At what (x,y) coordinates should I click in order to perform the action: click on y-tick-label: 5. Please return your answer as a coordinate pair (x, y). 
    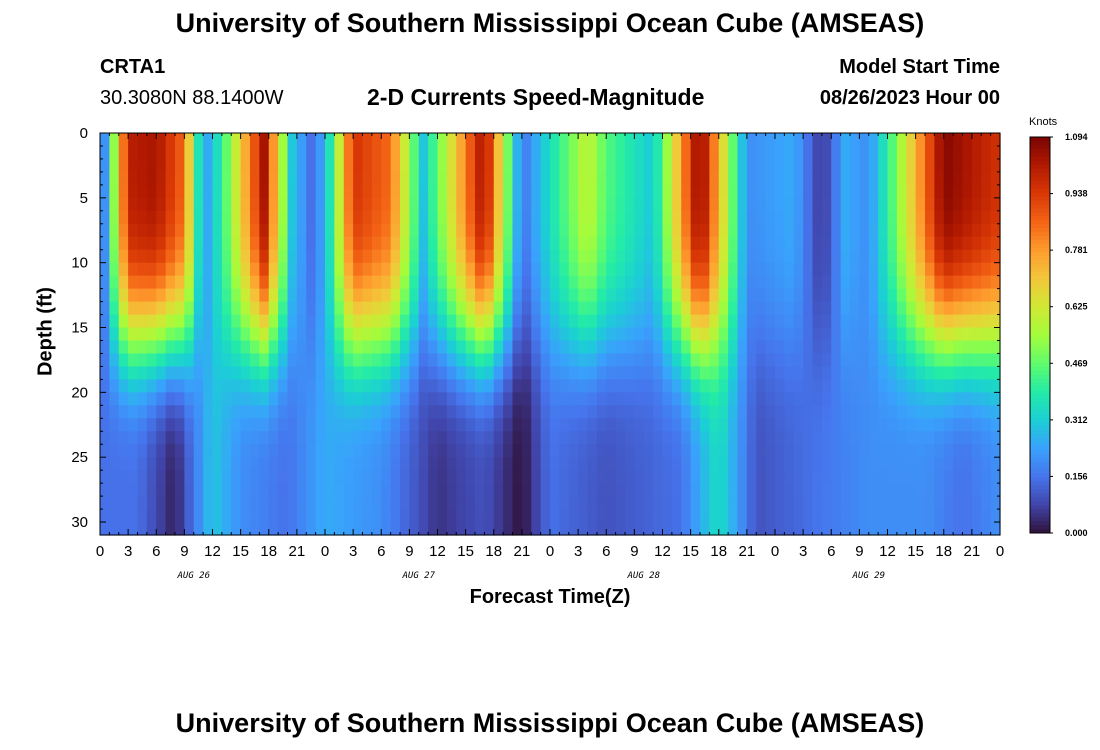
    Looking at the image, I should click on (84, 198).